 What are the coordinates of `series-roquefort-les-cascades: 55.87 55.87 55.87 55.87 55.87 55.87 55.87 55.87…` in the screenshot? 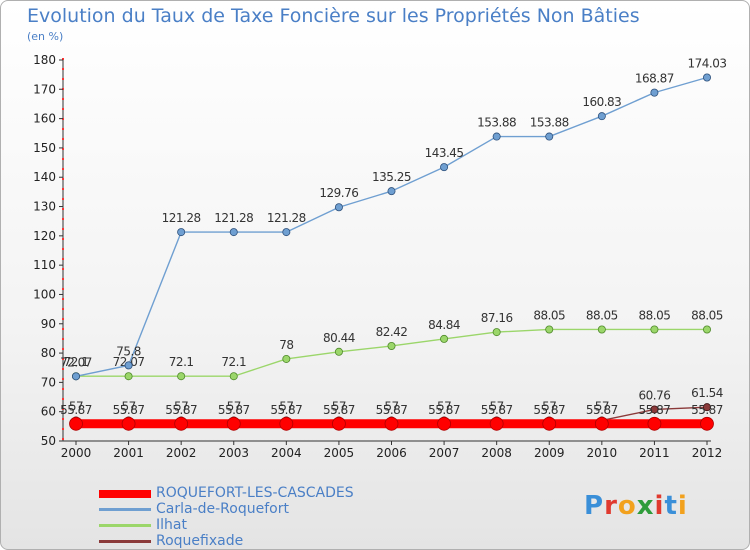 It's located at (391, 417).